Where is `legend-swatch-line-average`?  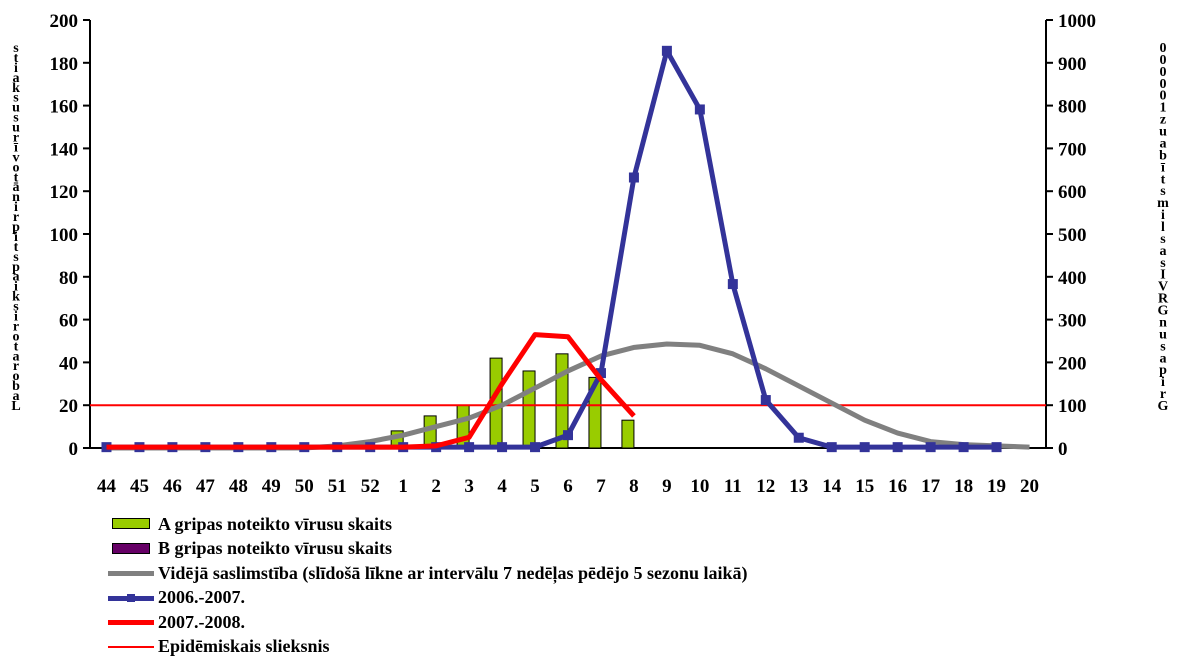 legend-swatch-line-average is located at coordinates (130, 573).